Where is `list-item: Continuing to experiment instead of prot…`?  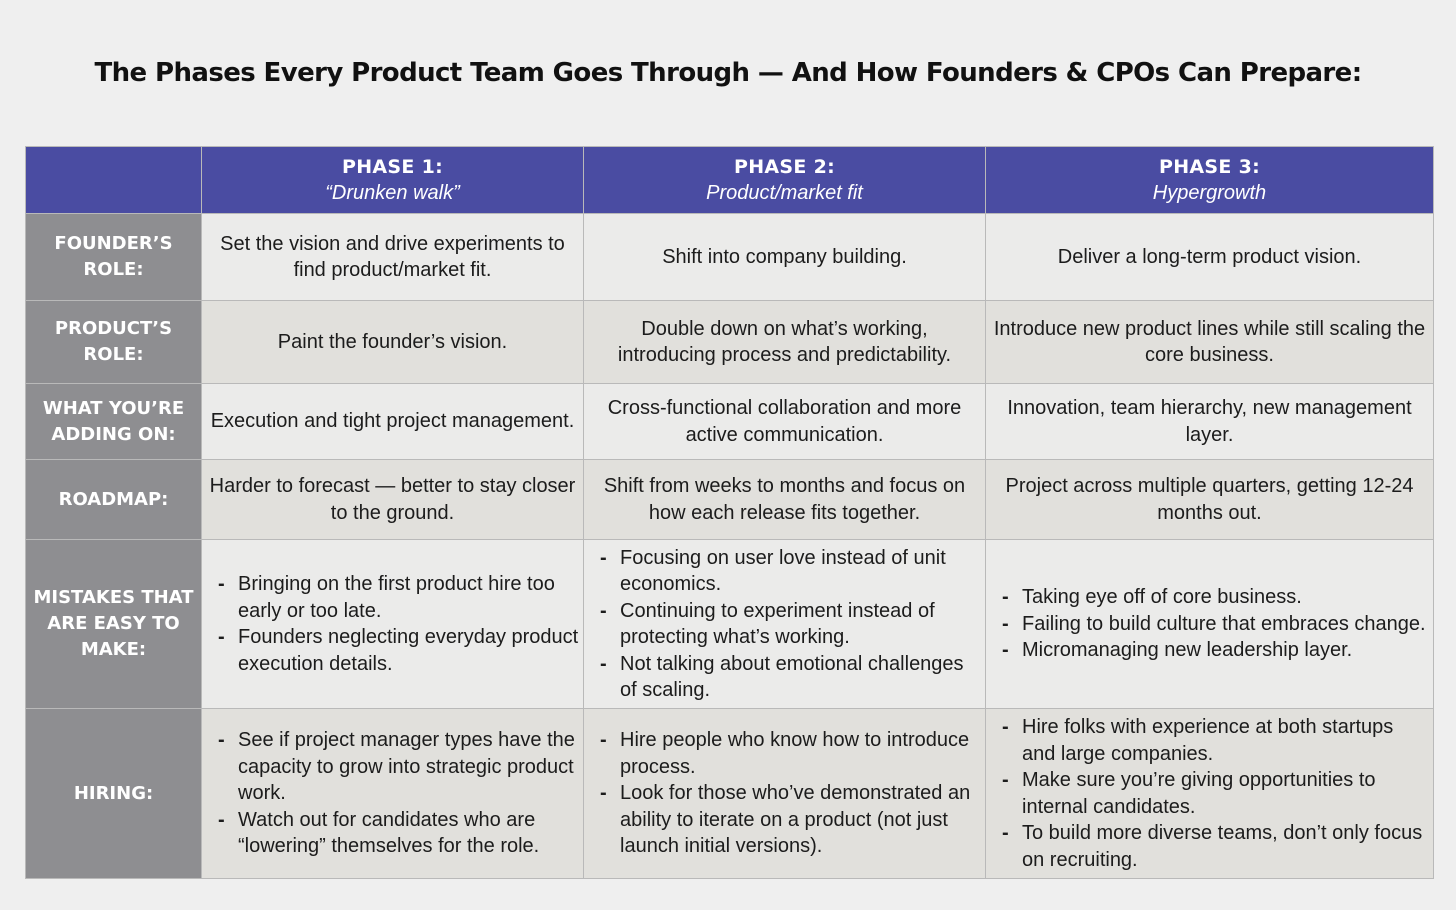 list-item: Continuing to experiment instead of prot… is located at coordinates (789, 624).